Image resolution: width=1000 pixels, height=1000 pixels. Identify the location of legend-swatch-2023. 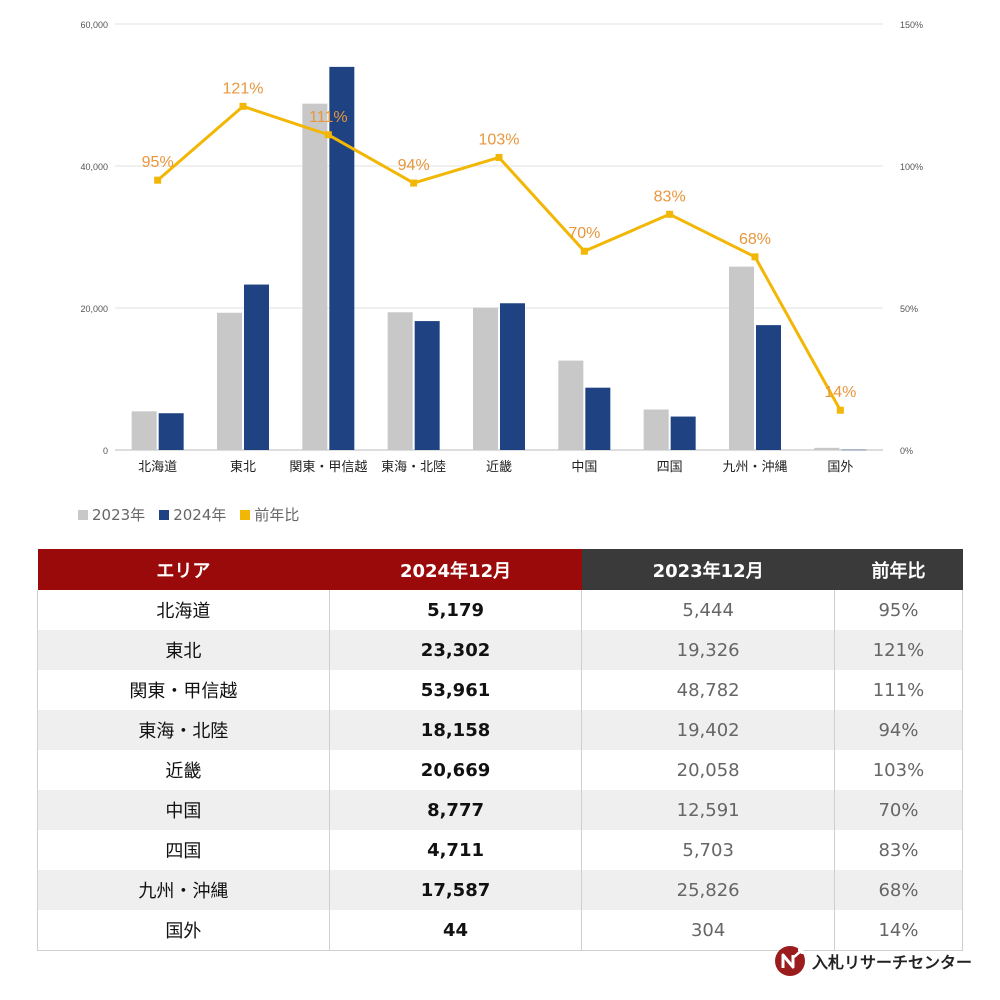
(83, 514).